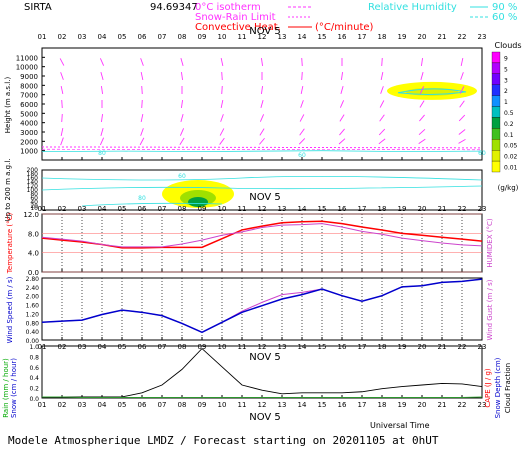  I want to click on x-tick-top-temperature-02: 02, so click(62, 209).